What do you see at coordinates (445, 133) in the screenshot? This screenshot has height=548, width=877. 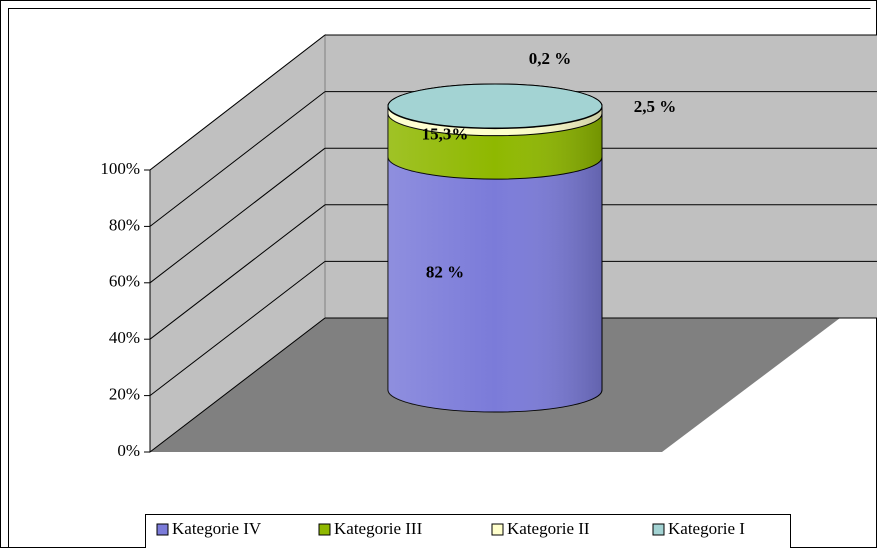 I see `data-label: 15,3%` at bounding box center [445, 133].